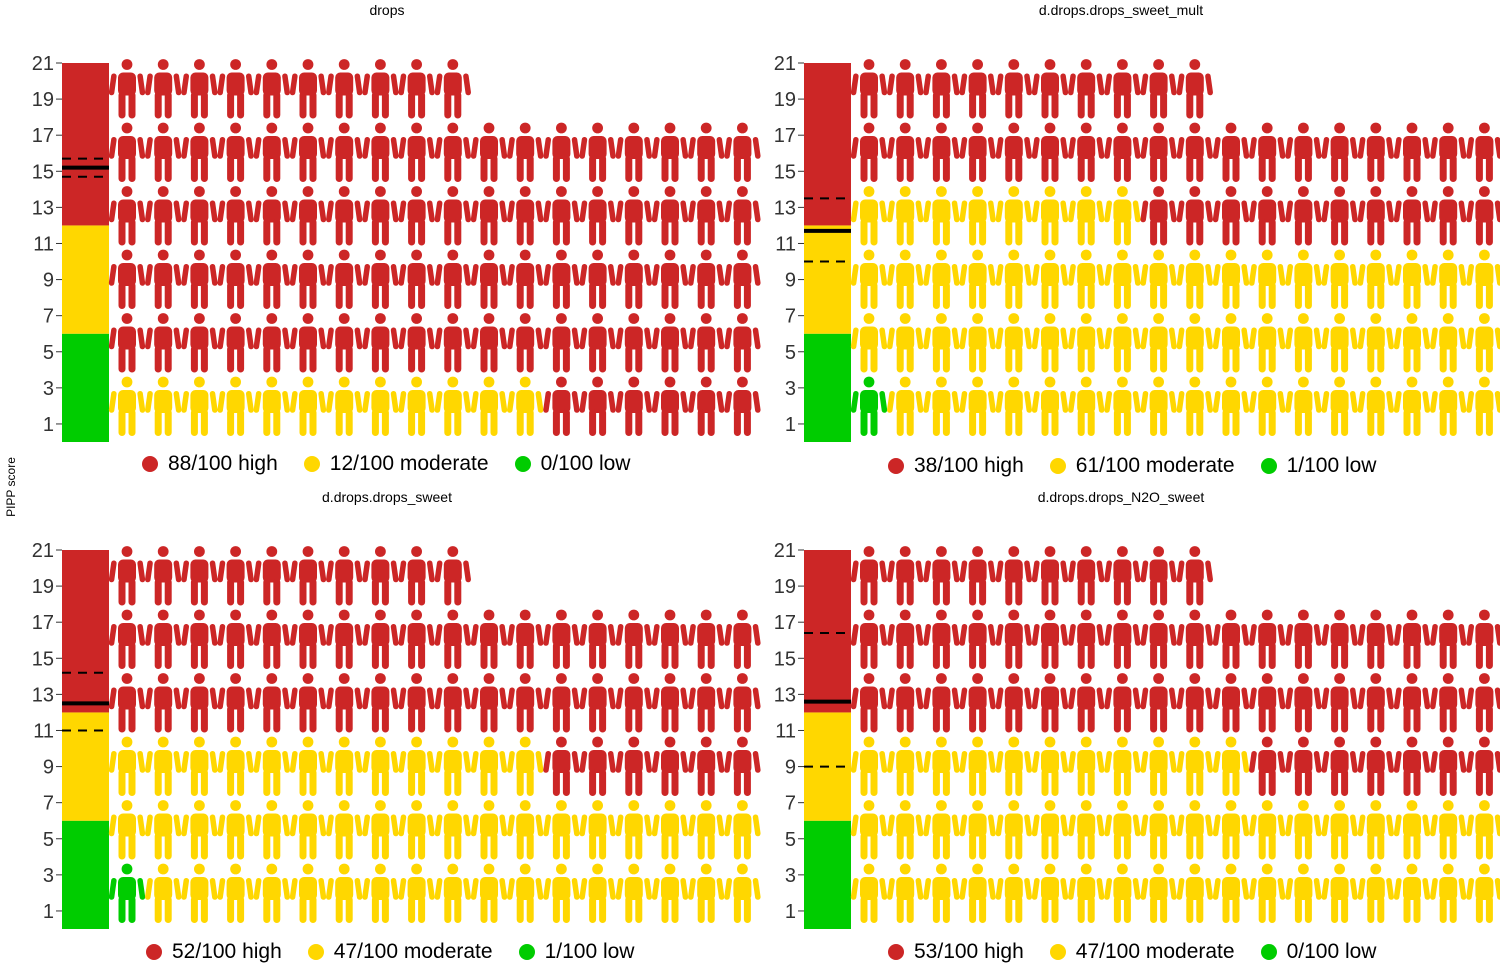 The image size is (1500, 975). Describe the element at coordinates (1268, 466) in the screenshot. I see `legend-dot-low` at that location.